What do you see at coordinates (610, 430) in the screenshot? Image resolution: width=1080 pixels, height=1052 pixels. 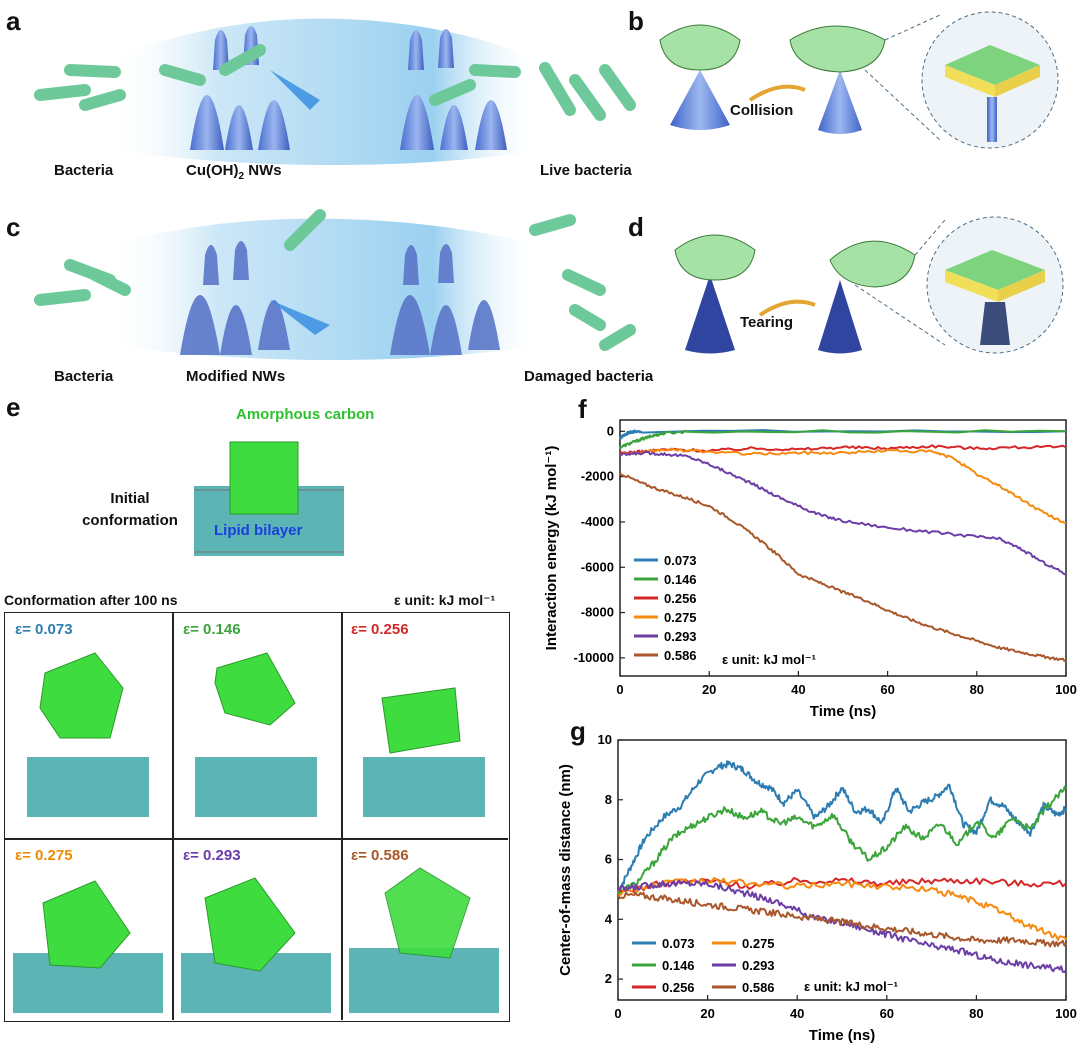 I see `y-tick-label: 0` at bounding box center [610, 430].